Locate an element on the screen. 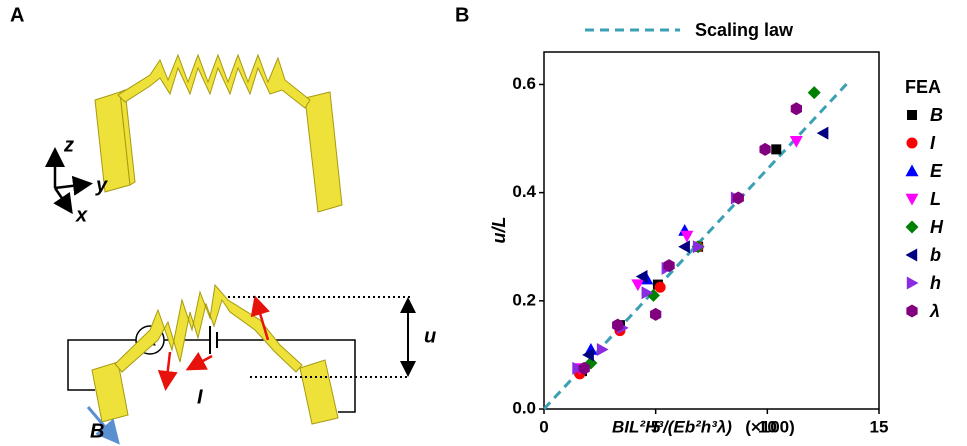 The image size is (967, 446). field-label: B is located at coordinates (97, 431).